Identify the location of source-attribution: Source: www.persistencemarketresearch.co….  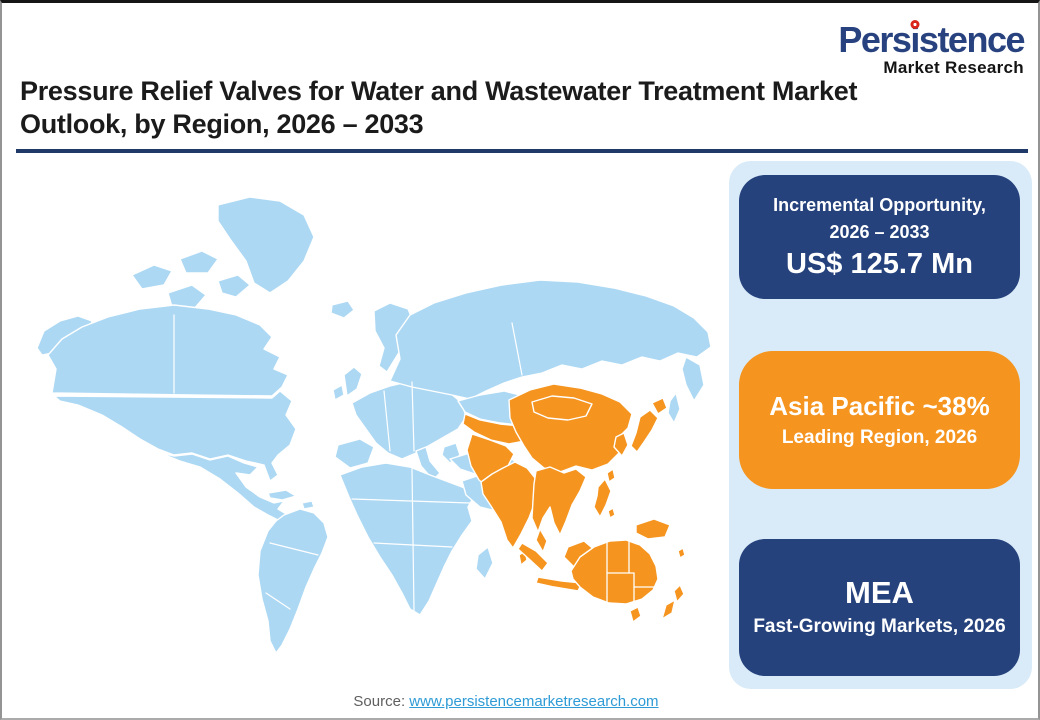
(506, 701).